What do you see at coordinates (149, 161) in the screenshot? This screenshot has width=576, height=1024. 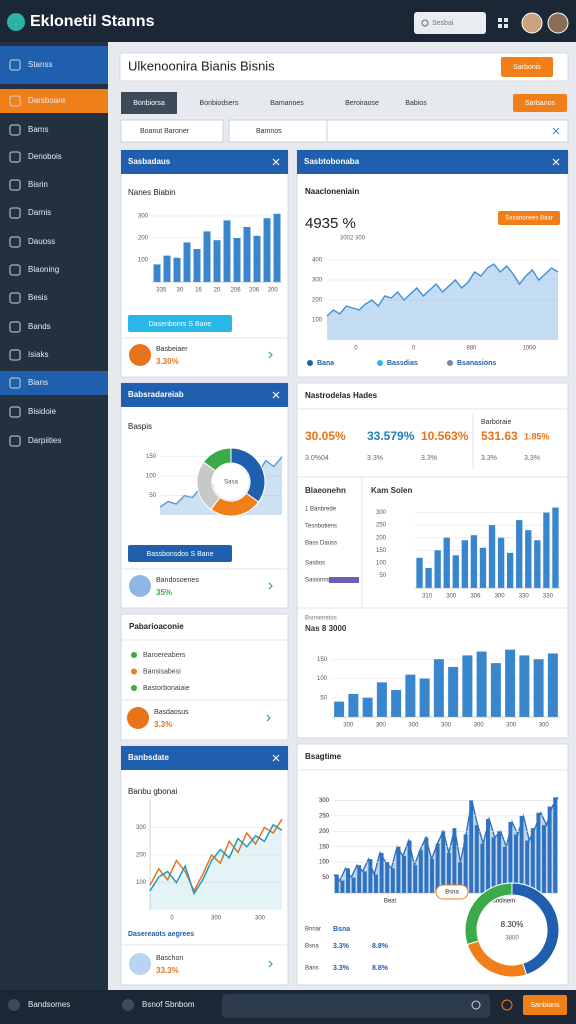 I see `panel-title: Sasbadaus` at bounding box center [149, 161].